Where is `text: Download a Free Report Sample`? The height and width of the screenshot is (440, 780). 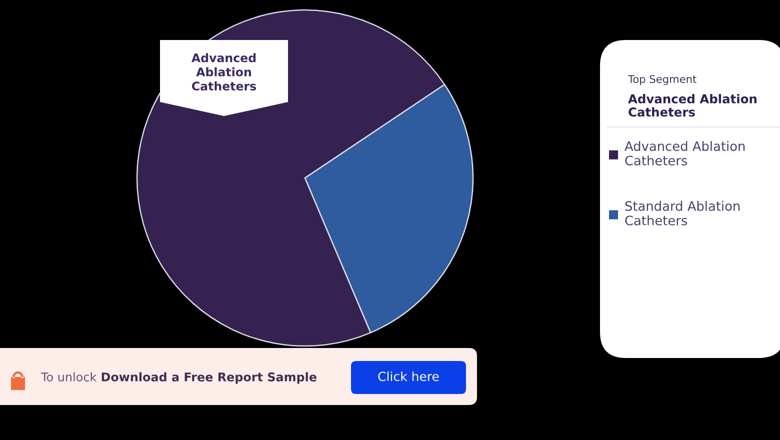 text: Download a Free Report Sample is located at coordinates (209, 378).